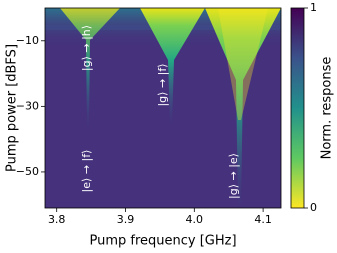 The height and width of the screenshot is (253, 337). Describe the element at coordinates (162, 241) in the screenshot. I see `x-axis-label: Pump frequency [GHz]` at that location.